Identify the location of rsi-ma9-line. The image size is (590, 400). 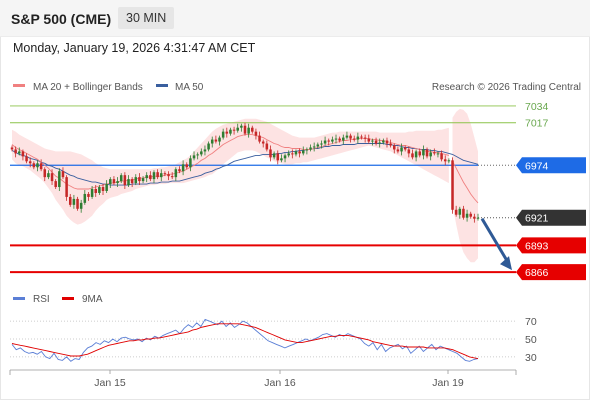
(245, 341).